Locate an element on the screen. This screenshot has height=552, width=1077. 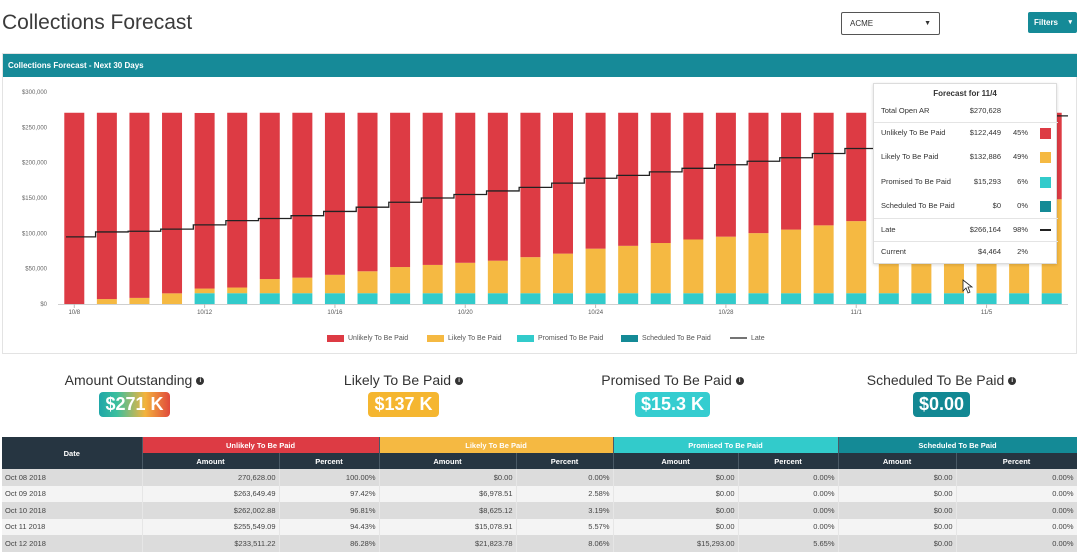
group-header-unlikely: Unlikely To Be Paid is located at coordinates (261, 445).